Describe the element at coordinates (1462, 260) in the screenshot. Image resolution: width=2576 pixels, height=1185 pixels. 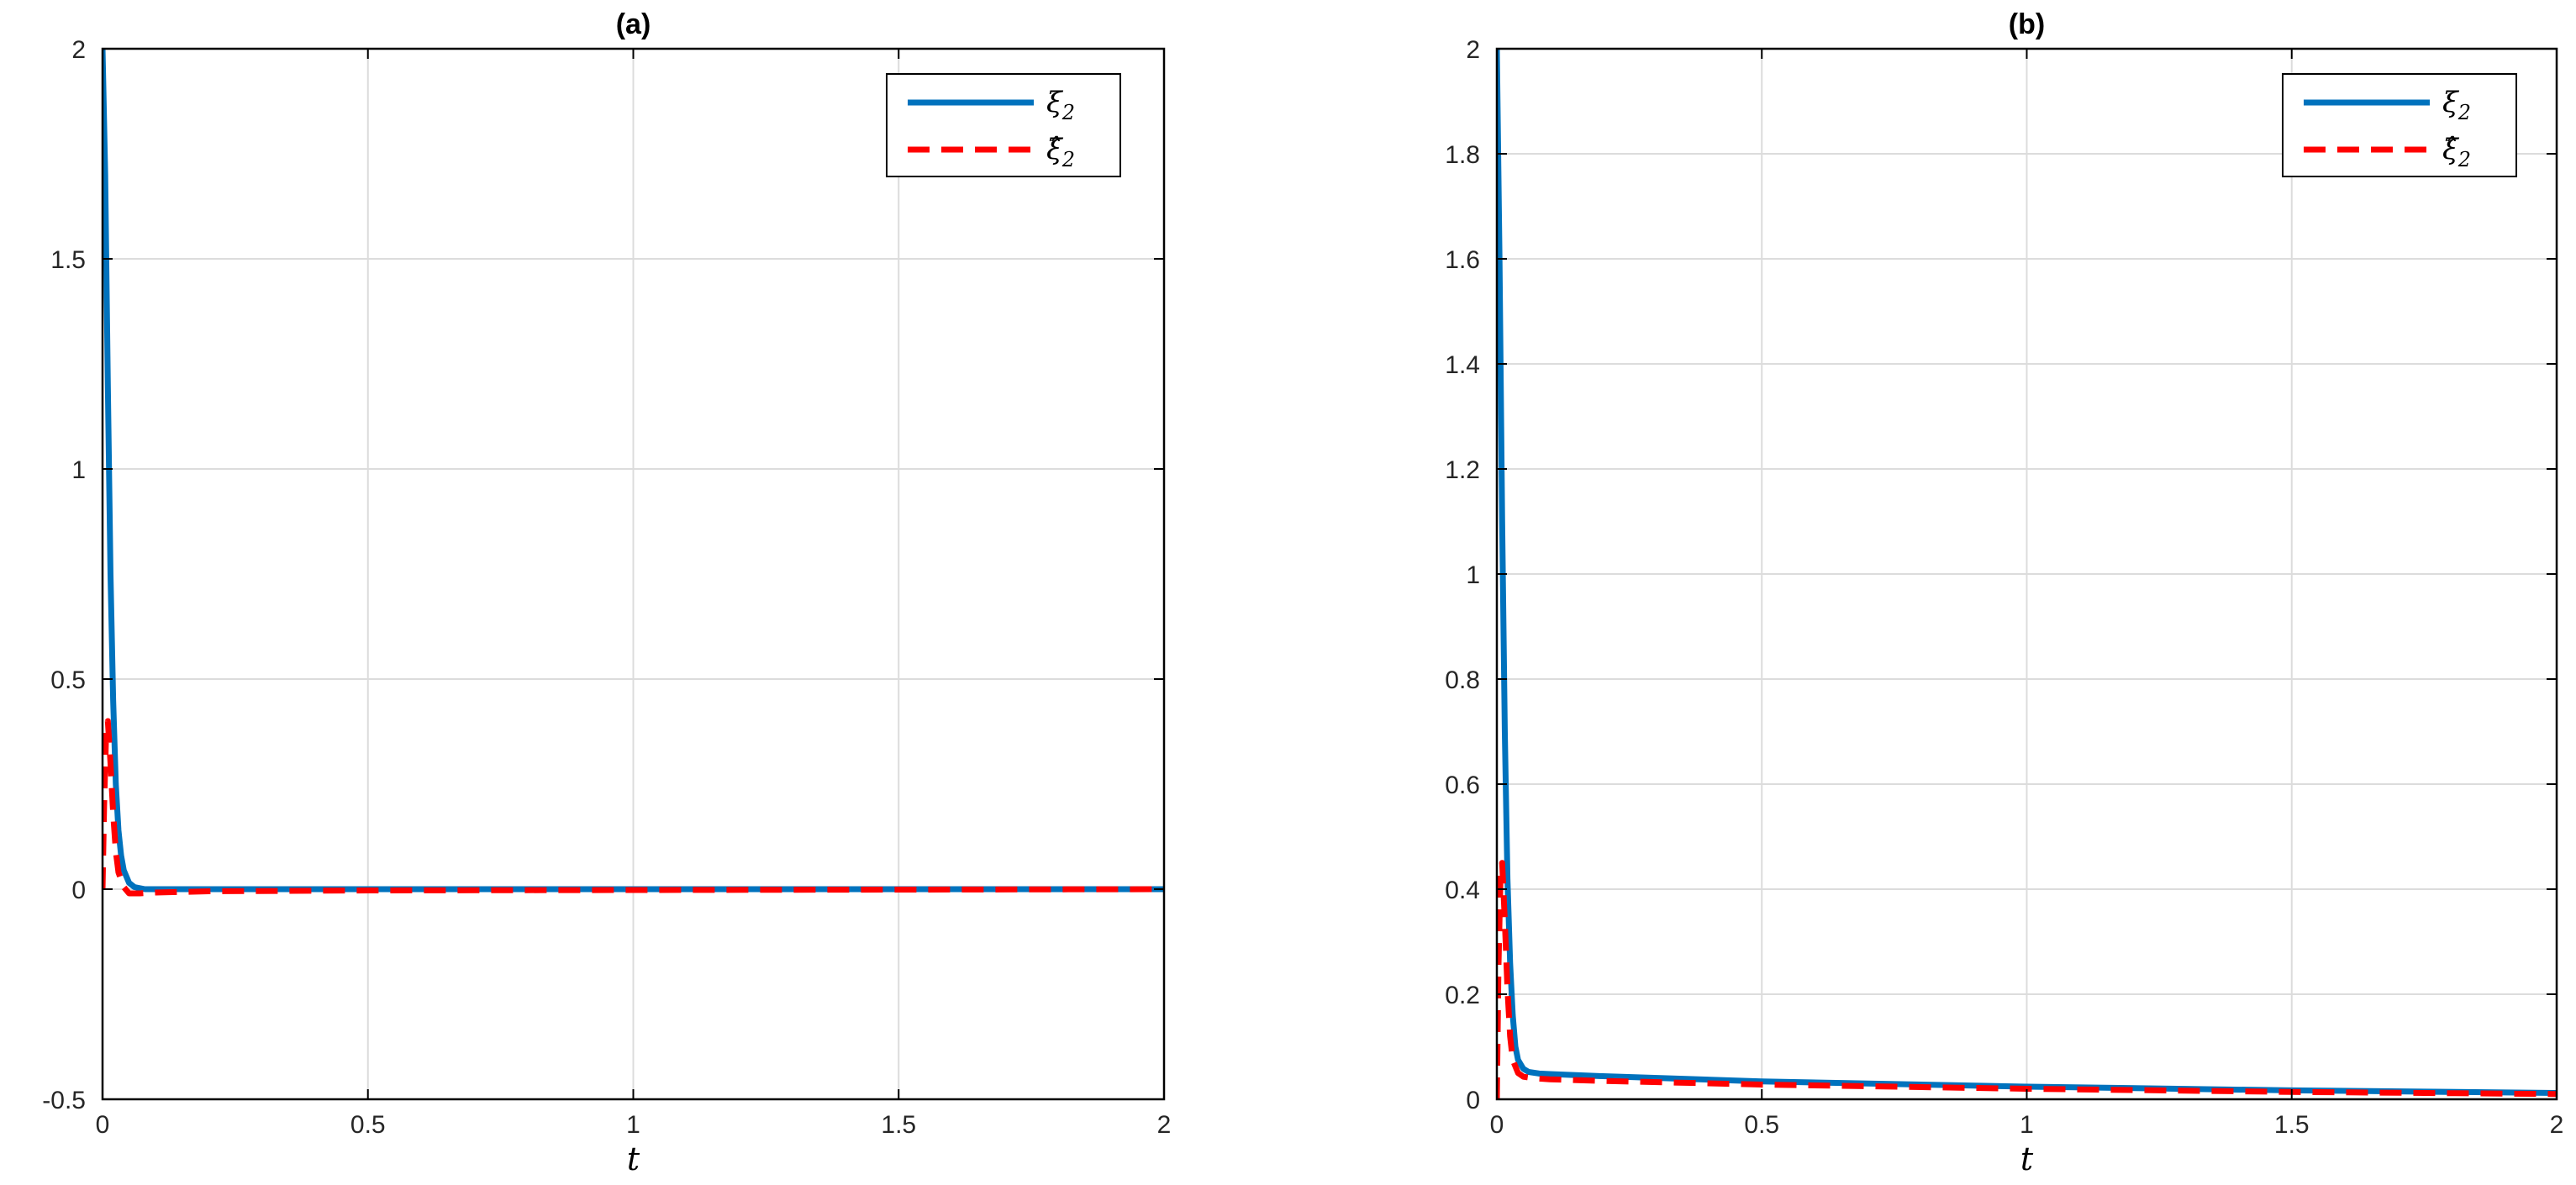
I see `y-tick-label: 1.6` at that location.